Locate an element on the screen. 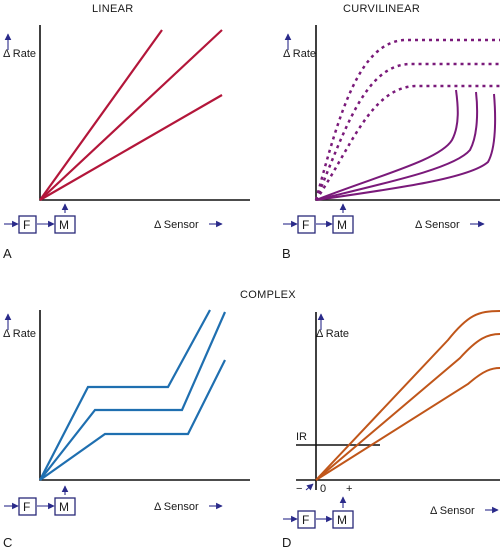 The width and height of the screenshot is (502, 551). linear-curves is located at coordinates (131, 115).